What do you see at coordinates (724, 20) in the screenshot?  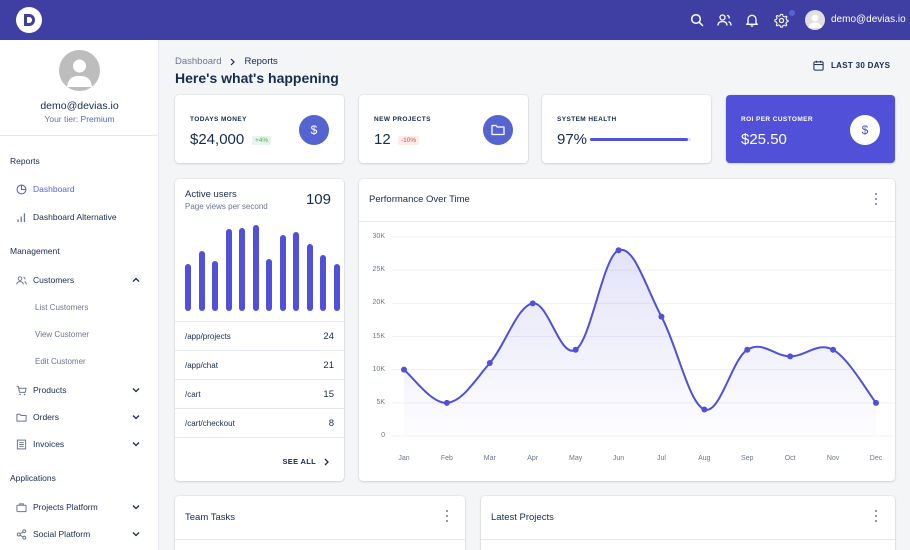 I see `users-icon` at bounding box center [724, 20].